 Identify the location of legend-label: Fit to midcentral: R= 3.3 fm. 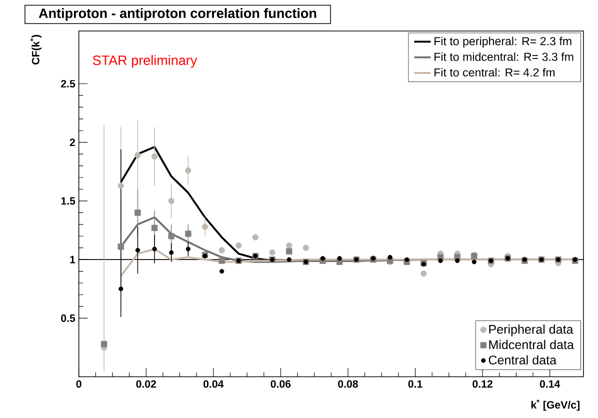
(504, 56).